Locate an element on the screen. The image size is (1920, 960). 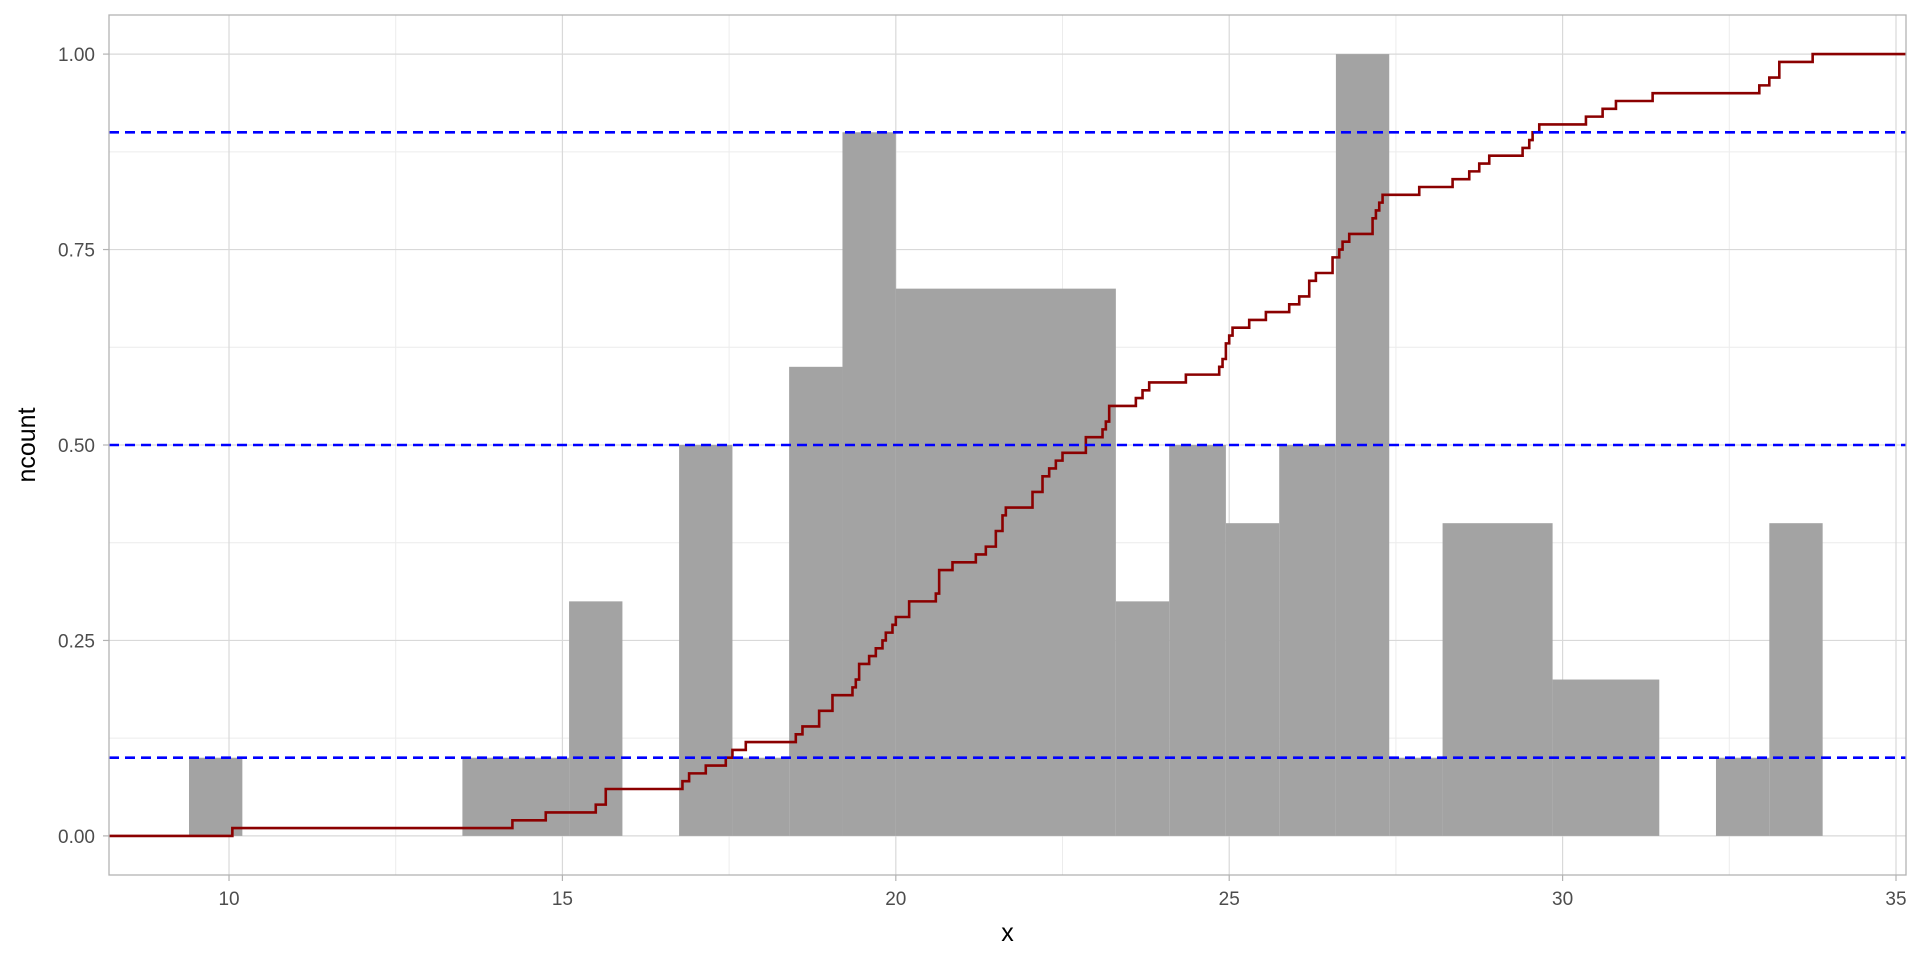
x-tick-label: 20 is located at coordinates (895, 899).